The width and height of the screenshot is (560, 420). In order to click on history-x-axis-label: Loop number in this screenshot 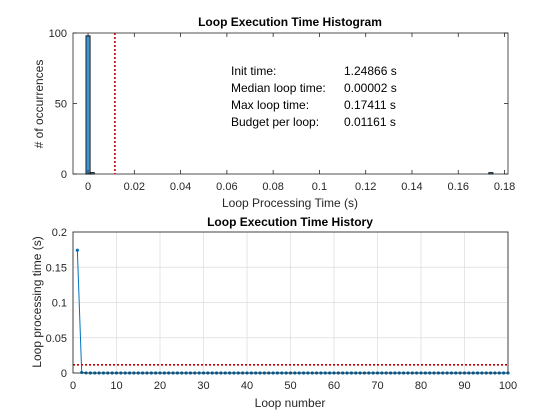, I will do `click(290, 403)`.